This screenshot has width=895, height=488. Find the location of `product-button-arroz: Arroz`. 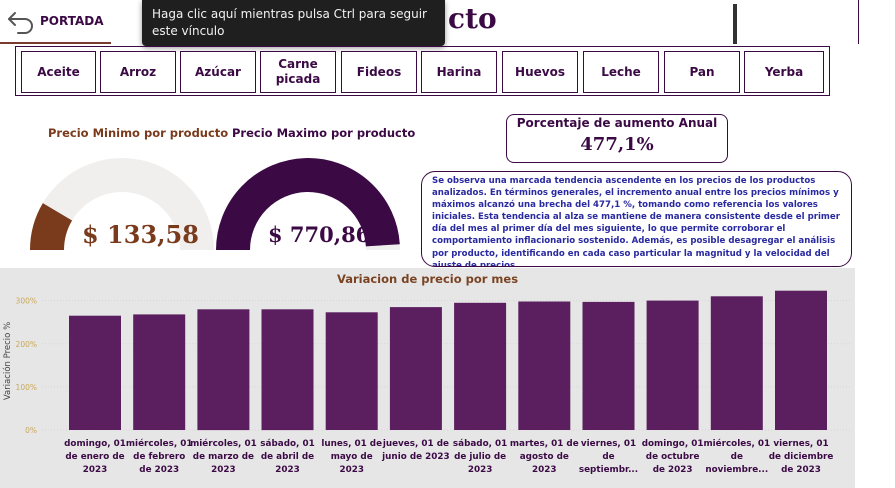

product-button-arroz: Arroz is located at coordinates (138, 72).